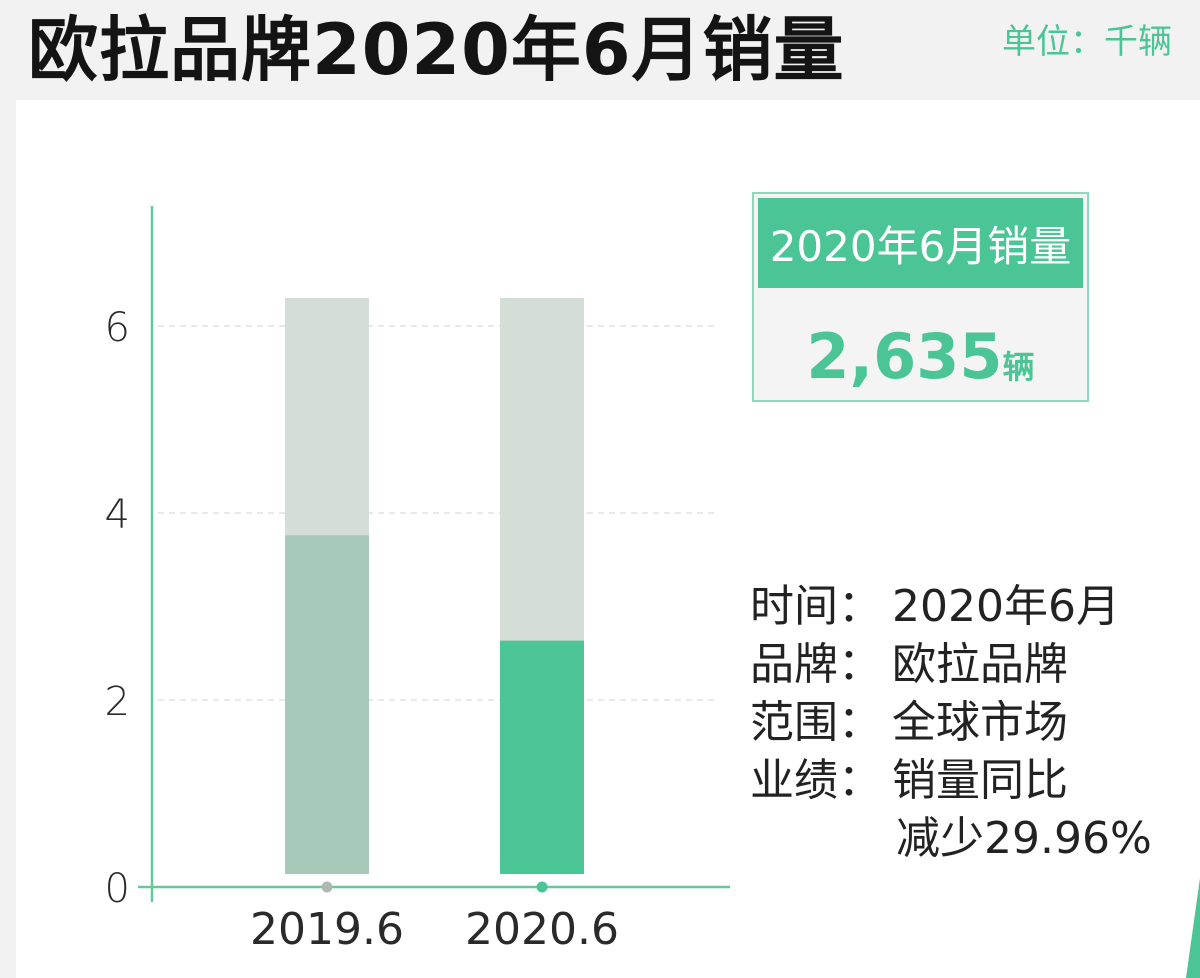  What do you see at coordinates (436, 50) in the screenshot?
I see `page-title: 欧拉品牌2020年6月销量` at bounding box center [436, 50].